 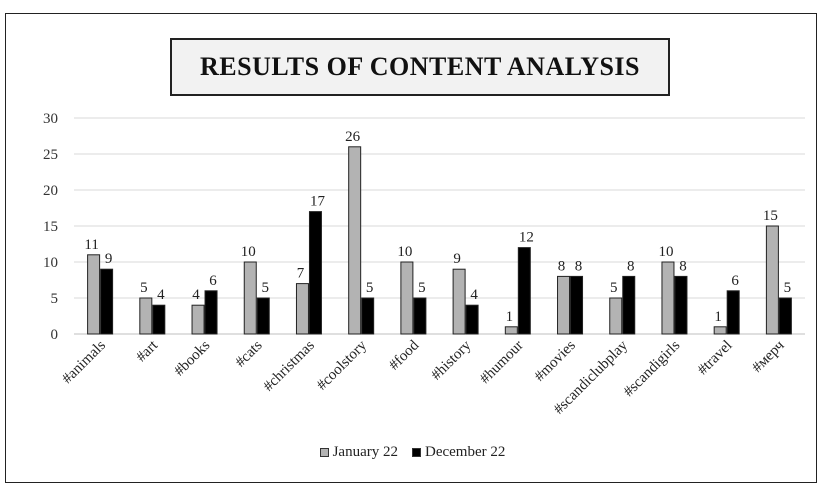 What do you see at coordinates (416, 452) in the screenshot?
I see `legend-swatch-december` at bounding box center [416, 452].